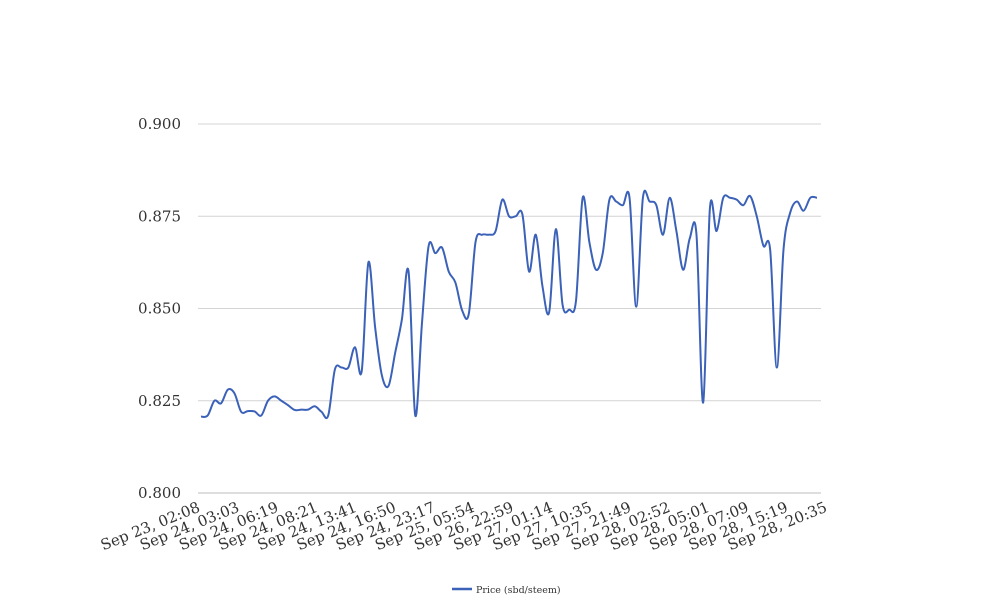  I want to click on y-tick-label: 0.850, so click(159, 309).